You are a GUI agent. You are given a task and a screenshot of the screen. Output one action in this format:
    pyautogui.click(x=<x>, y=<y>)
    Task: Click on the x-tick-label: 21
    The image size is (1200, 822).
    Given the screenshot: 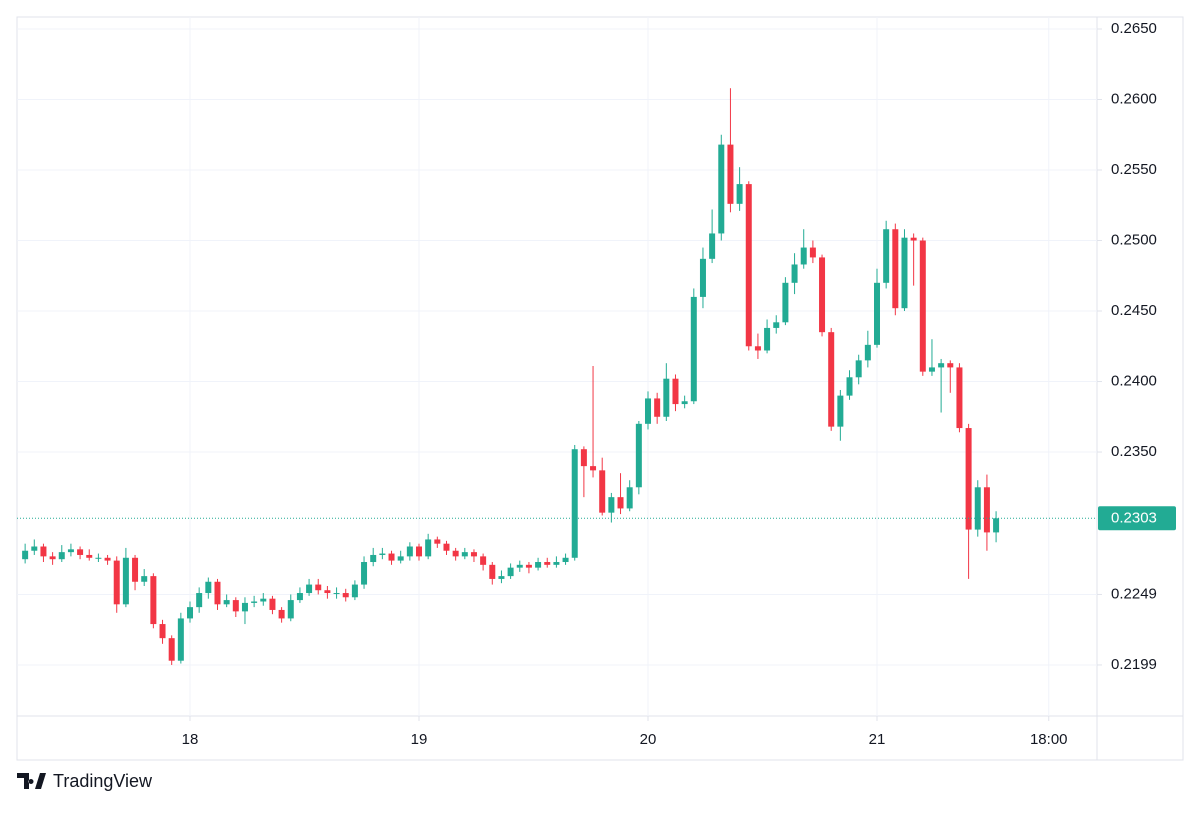 What is the action you would take?
    pyautogui.click(x=877, y=739)
    